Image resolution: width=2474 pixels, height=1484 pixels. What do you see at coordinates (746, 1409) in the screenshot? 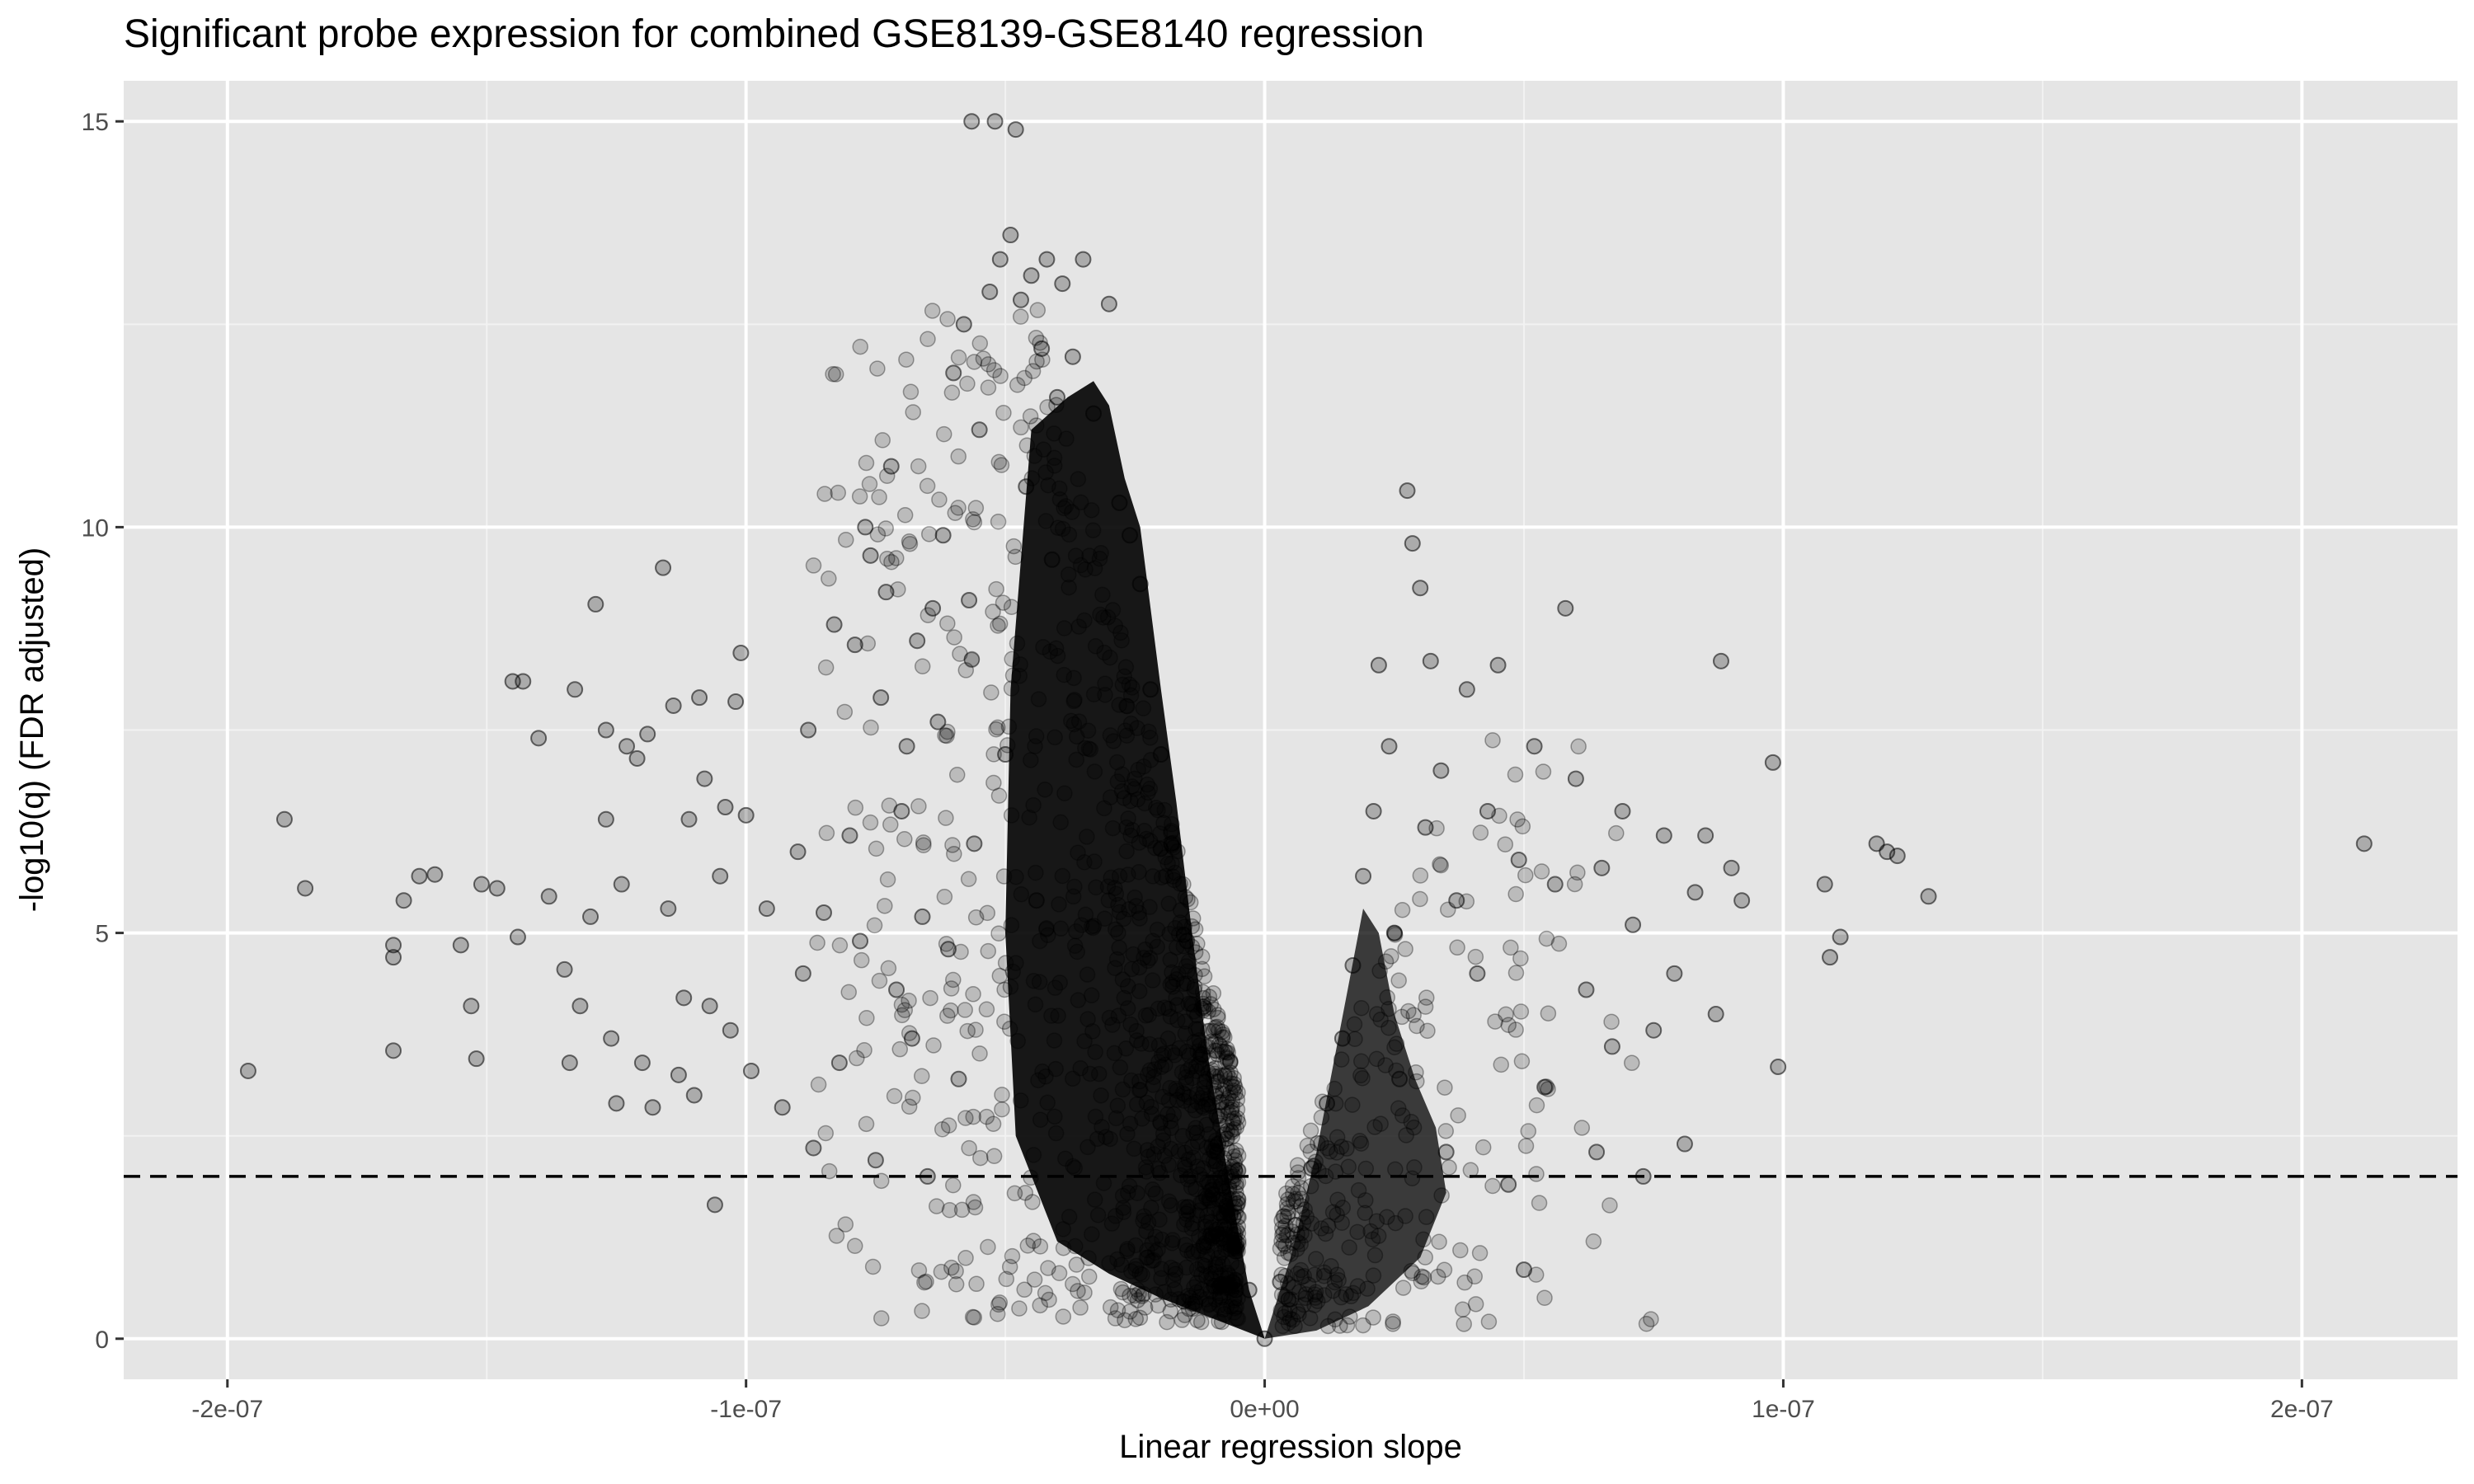
I see `x-tick-label: -1e-07` at bounding box center [746, 1409].